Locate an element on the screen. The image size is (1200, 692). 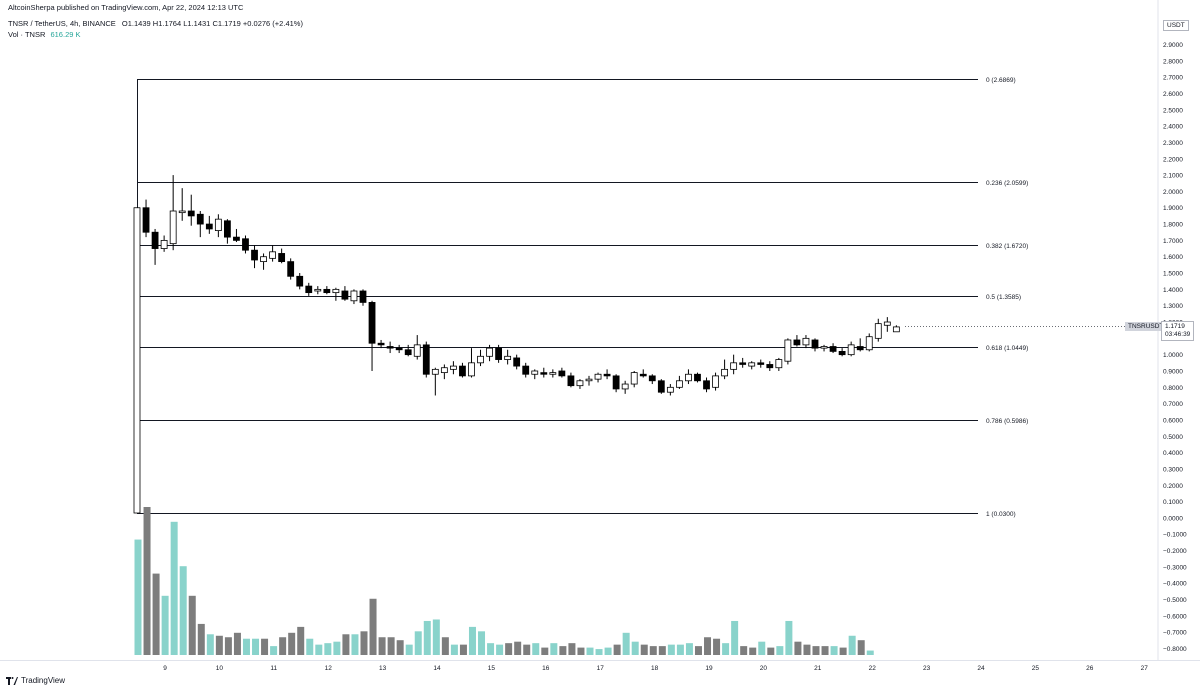
time-tick-label: 11 is located at coordinates (273, 668).